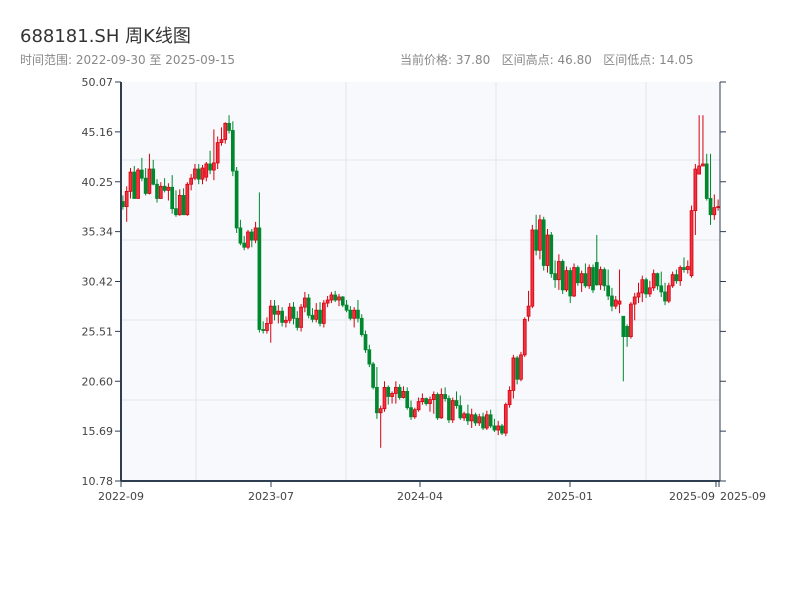 This screenshot has width=800, height=600. Describe the element at coordinates (98, 481) in the screenshot. I see `y-tick-label: 10.78` at that location.